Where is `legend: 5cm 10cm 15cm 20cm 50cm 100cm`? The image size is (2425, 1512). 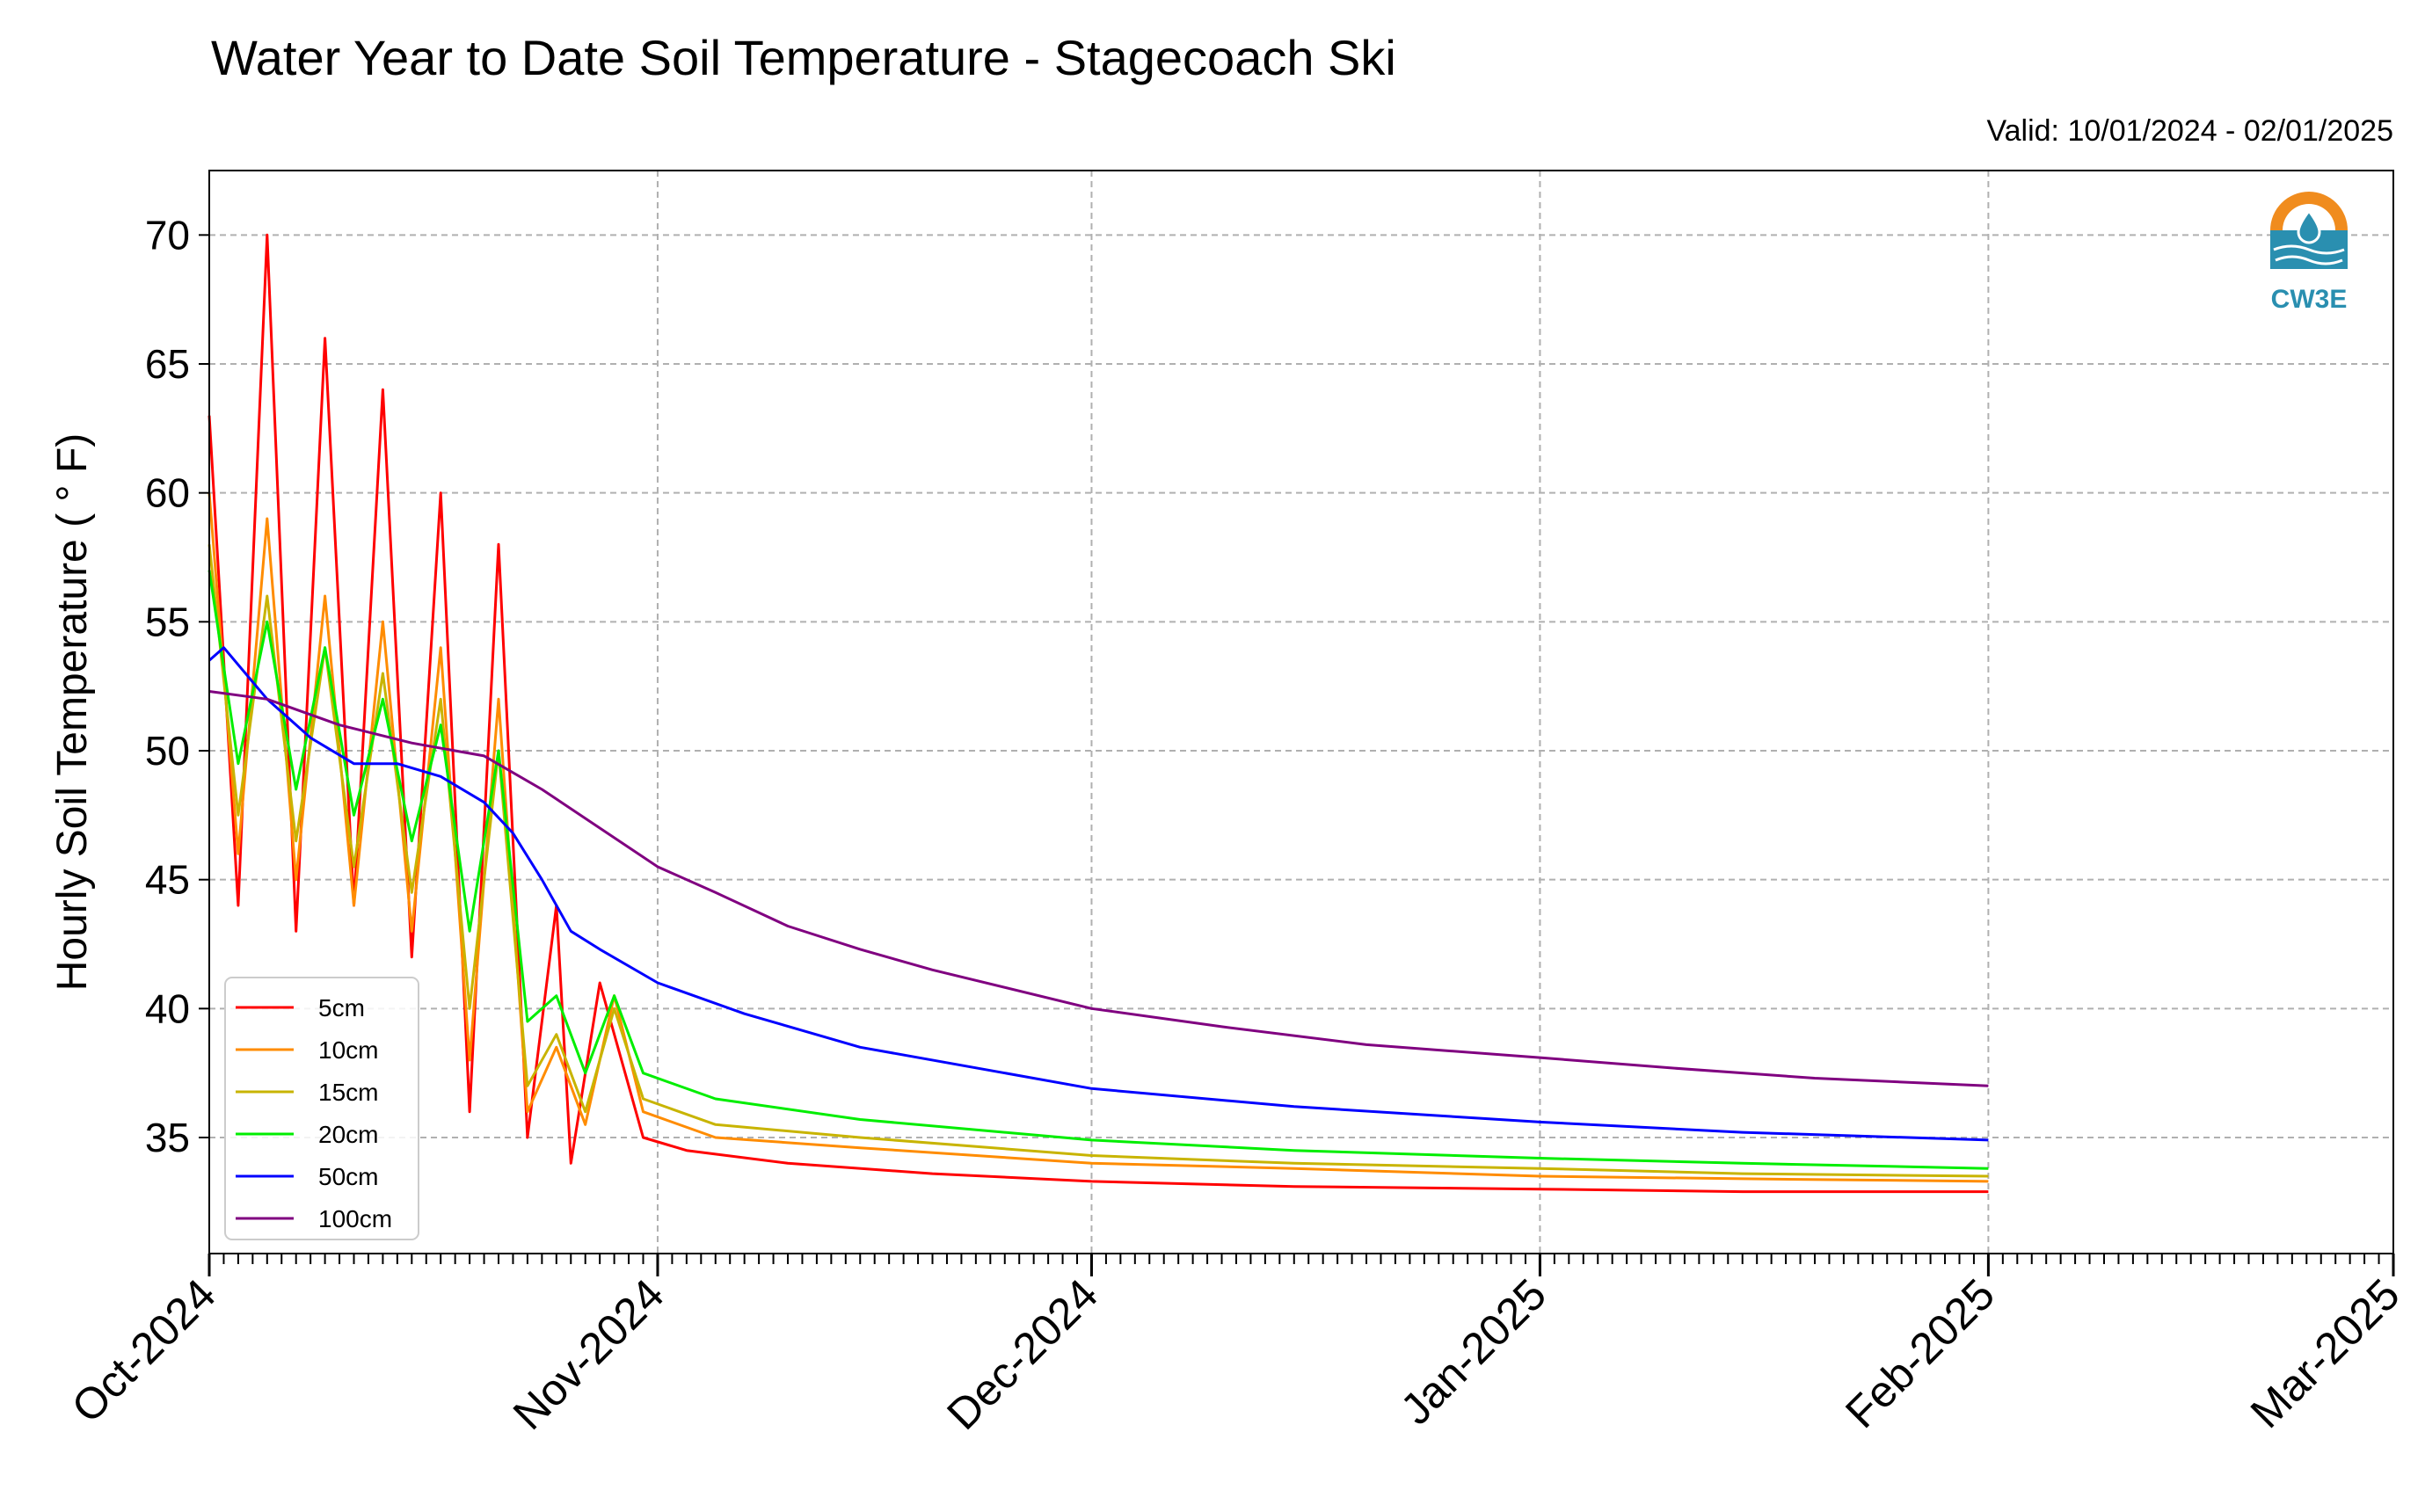
legend: 5cm 10cm 15cm 20cm 50cm 100cm is located at coordinates (321, 1109).